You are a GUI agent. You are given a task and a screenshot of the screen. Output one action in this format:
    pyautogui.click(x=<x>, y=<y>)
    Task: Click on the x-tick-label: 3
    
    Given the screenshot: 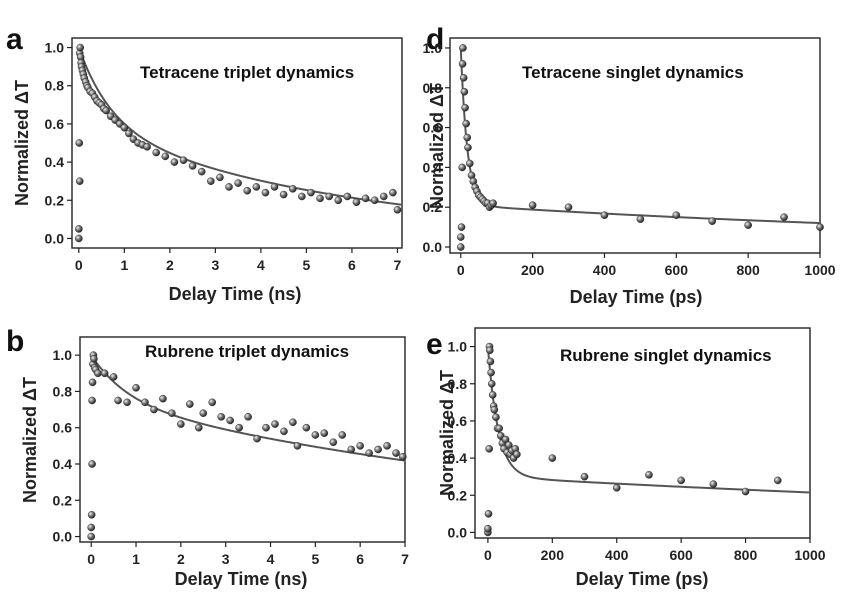 What is the action you would take?
    pyautogui.click(x=215, y=265)
    